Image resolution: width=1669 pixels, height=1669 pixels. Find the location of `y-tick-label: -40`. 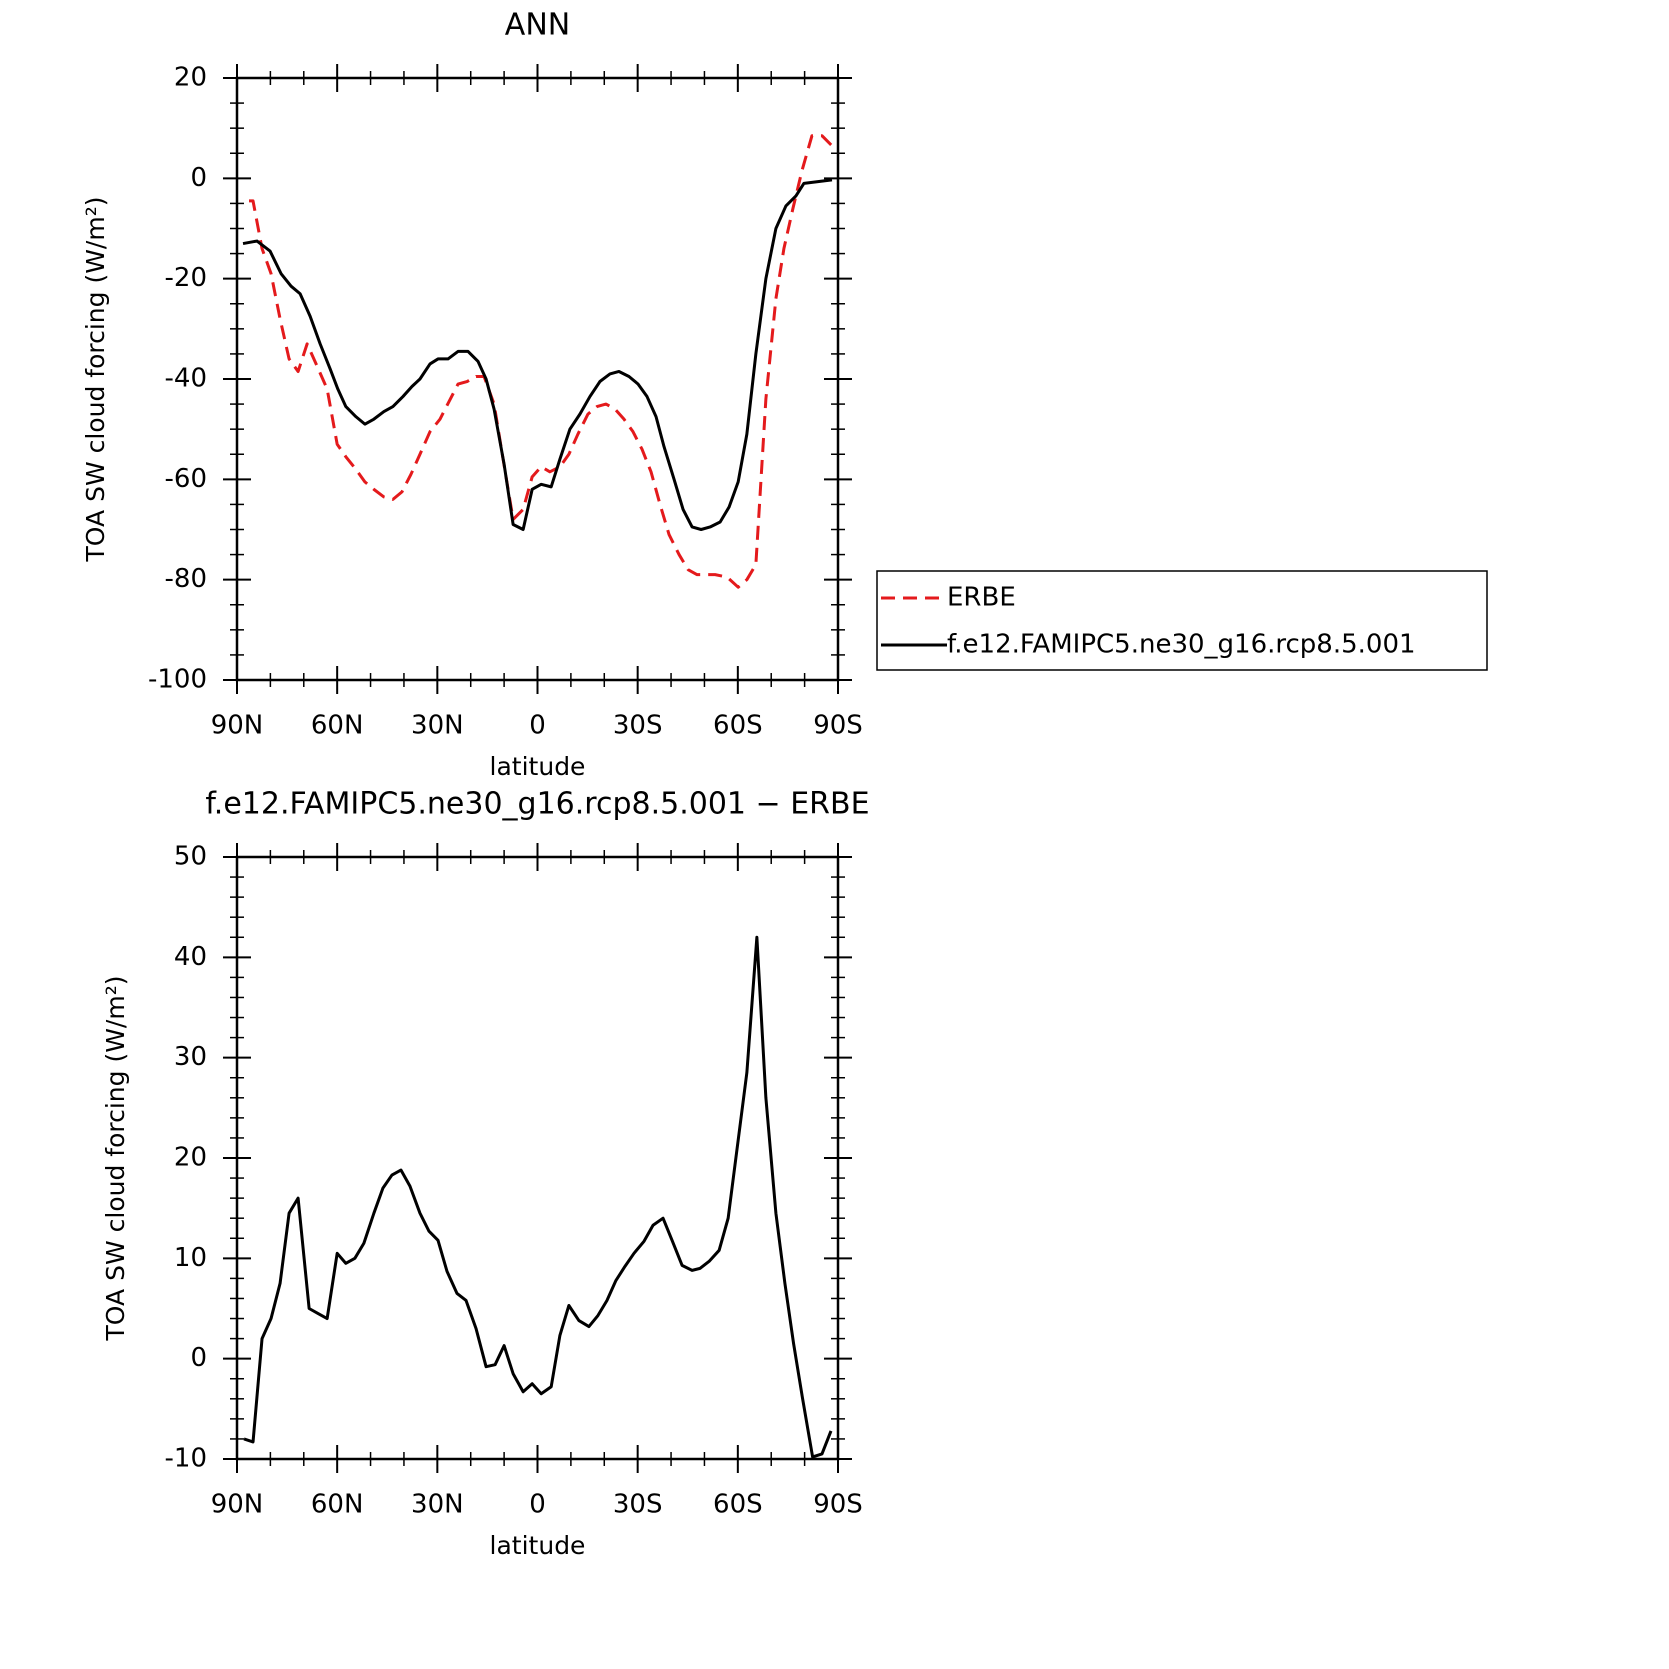

y-tick-label: -40 is located at coordinates (186, 379).